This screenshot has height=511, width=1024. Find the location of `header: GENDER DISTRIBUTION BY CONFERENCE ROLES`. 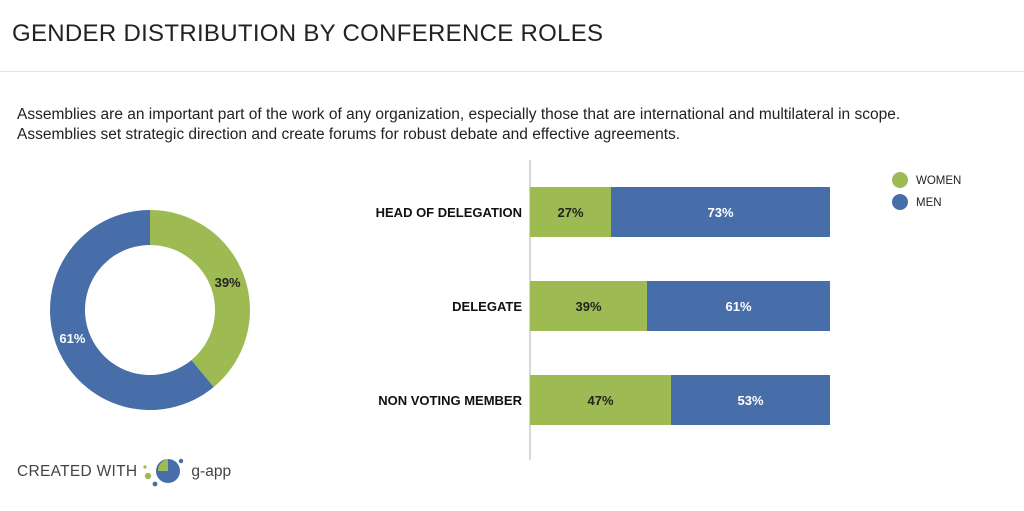

header: GENDER DISTRIBUTION BY CONFERENCE ROLES is located at coordinates (512, 36).